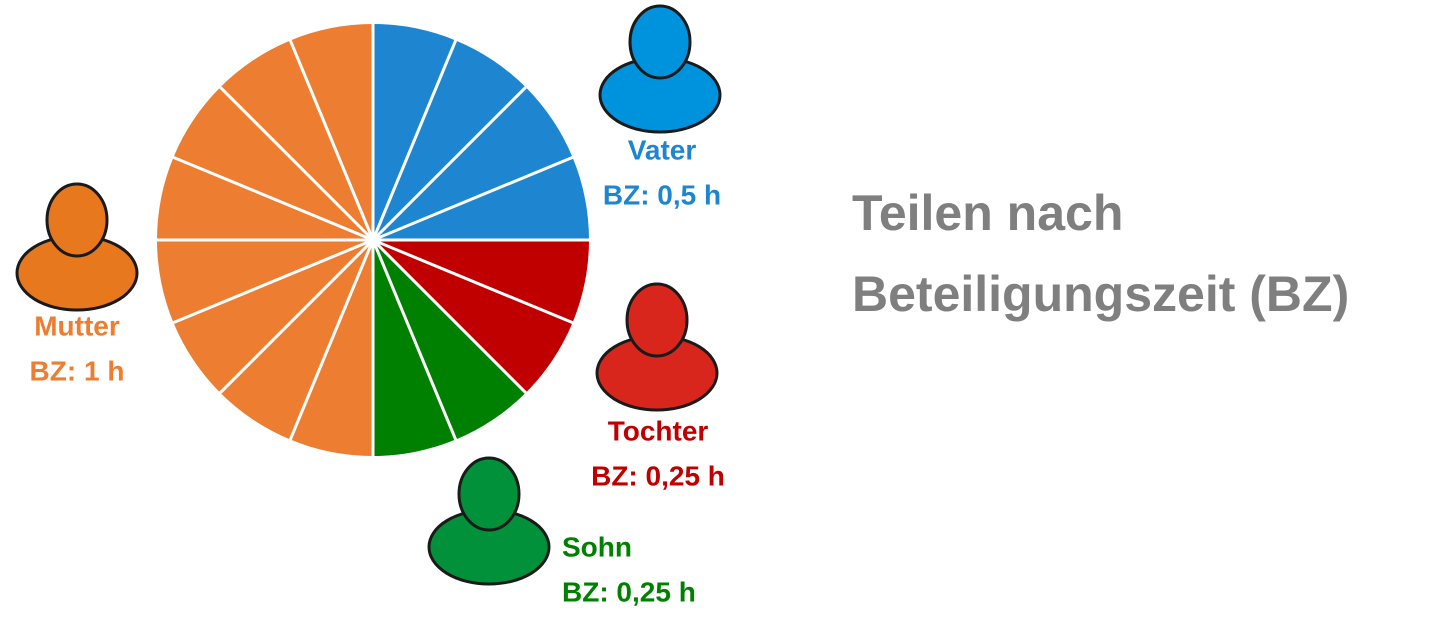 This screenshot has height=639, width=1453. I want to click on person-name: Tochter, so click(658, 430).